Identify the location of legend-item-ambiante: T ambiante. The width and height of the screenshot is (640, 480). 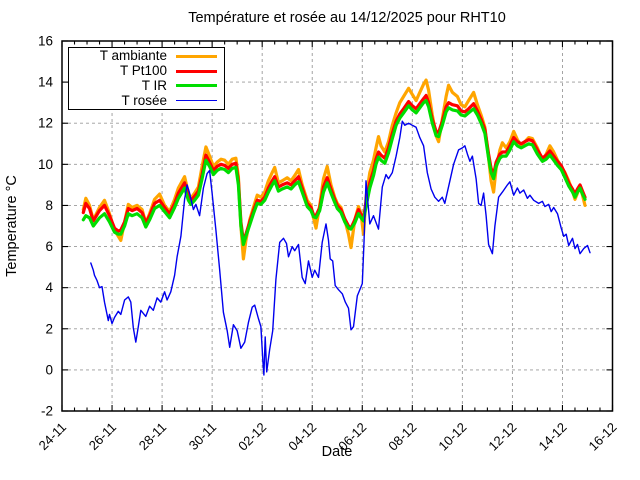
(145, 56).